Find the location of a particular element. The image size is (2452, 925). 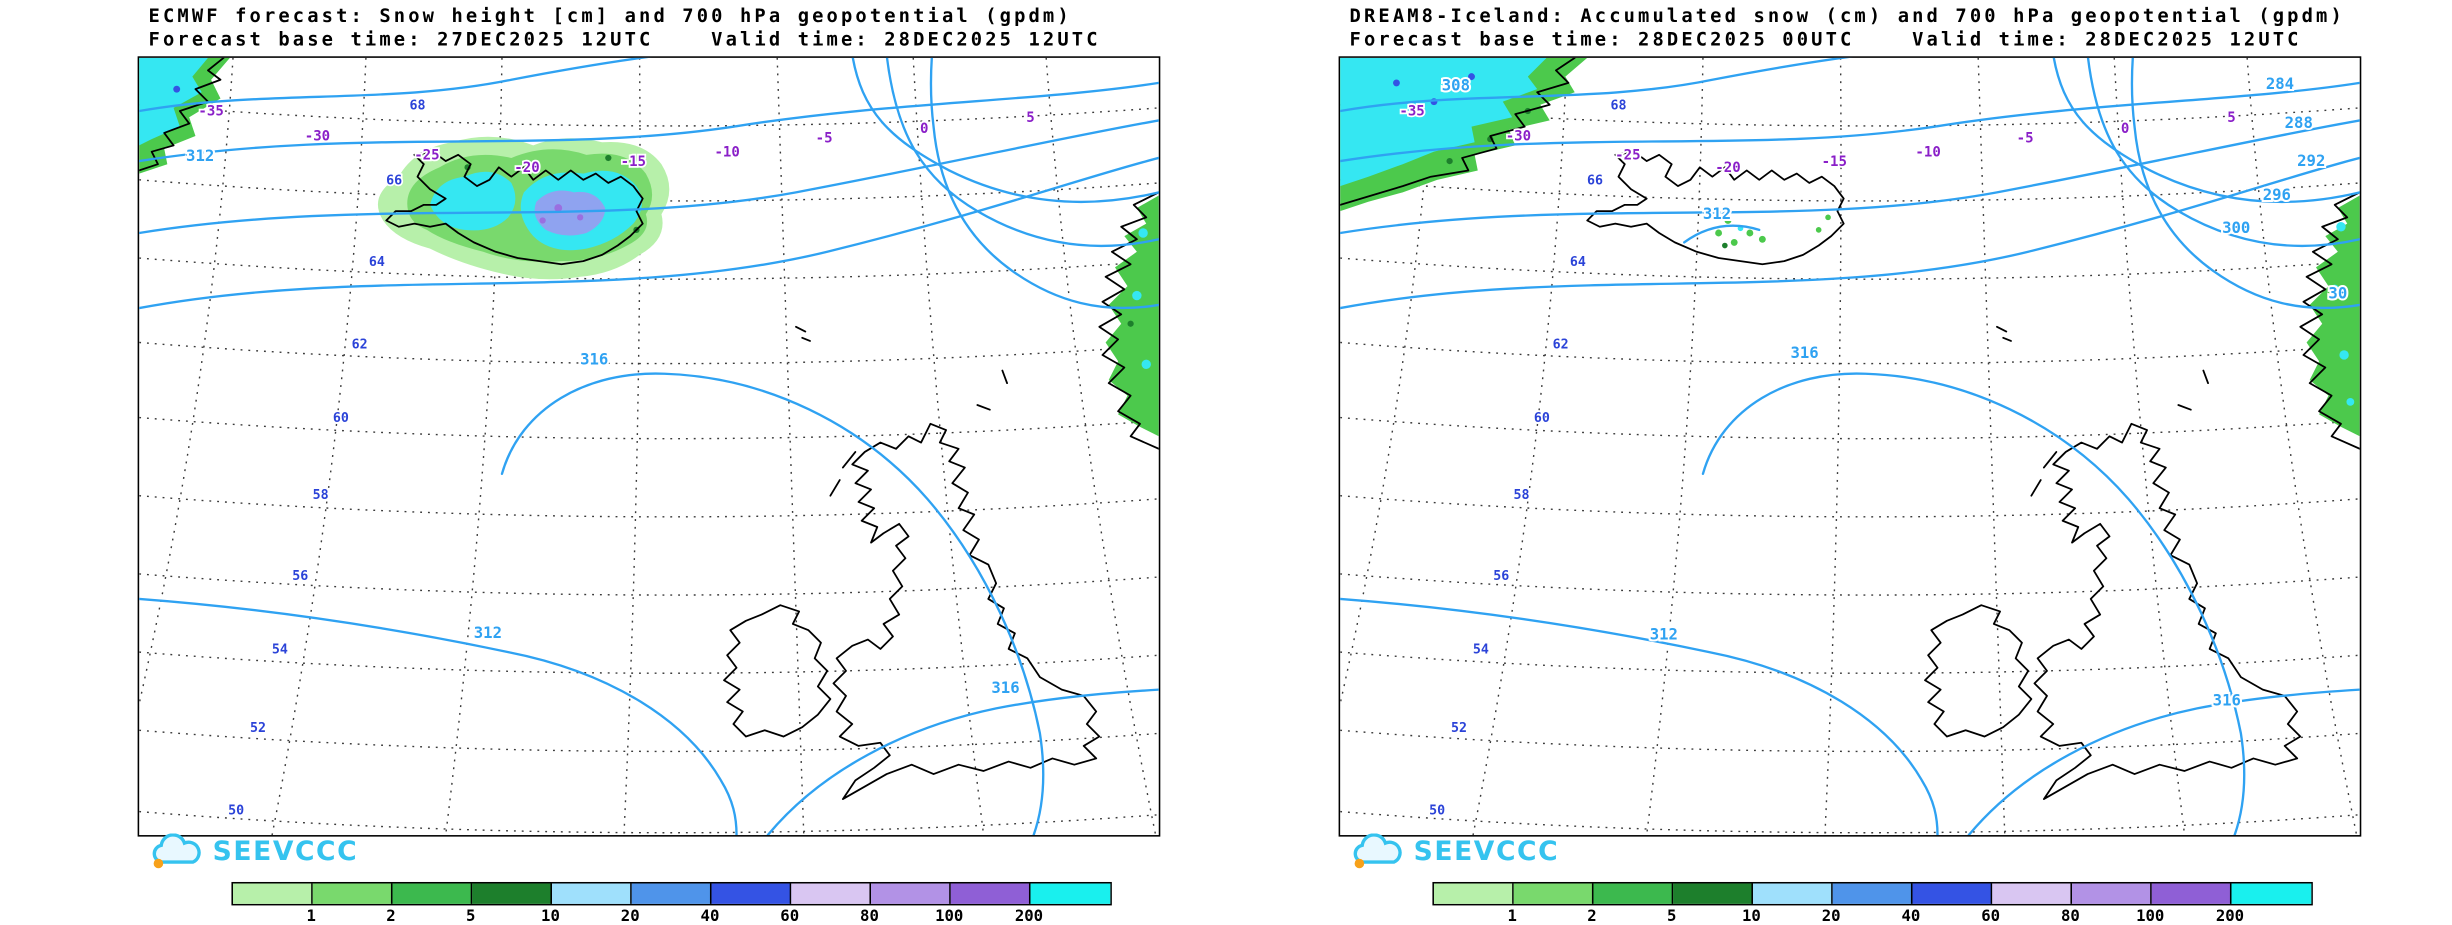

temperature-label: -20 is located at coordinates (526, 168).